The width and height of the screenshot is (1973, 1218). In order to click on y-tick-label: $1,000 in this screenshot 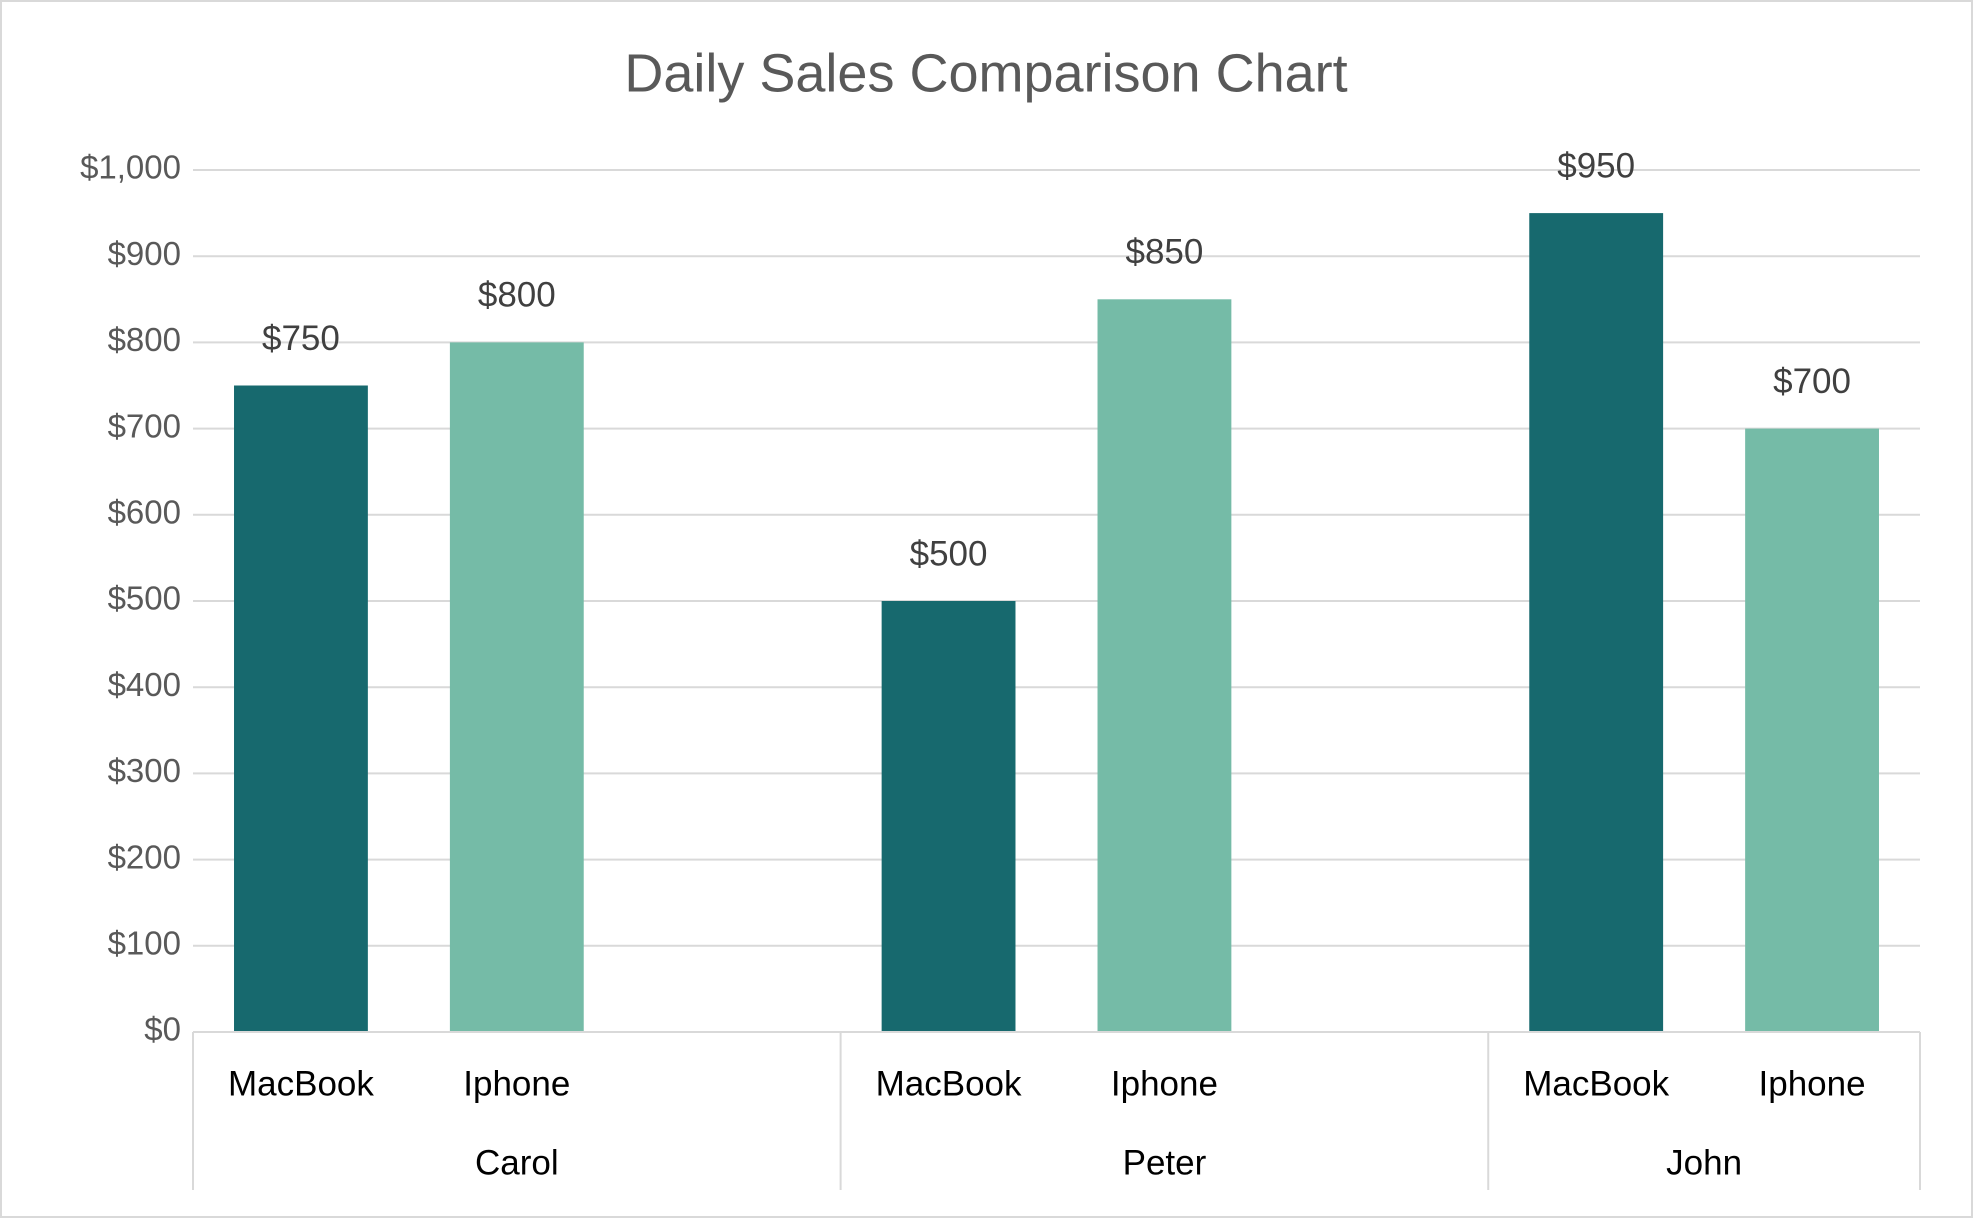, I will do `click(130, 167)`.